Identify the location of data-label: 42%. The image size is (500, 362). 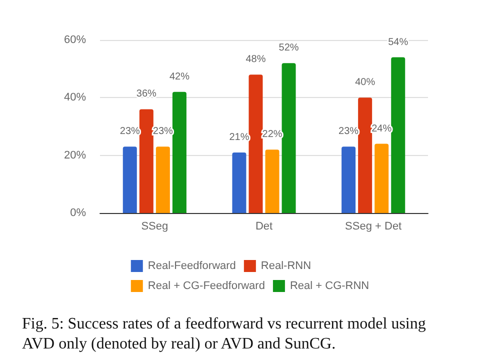
(179, 76).